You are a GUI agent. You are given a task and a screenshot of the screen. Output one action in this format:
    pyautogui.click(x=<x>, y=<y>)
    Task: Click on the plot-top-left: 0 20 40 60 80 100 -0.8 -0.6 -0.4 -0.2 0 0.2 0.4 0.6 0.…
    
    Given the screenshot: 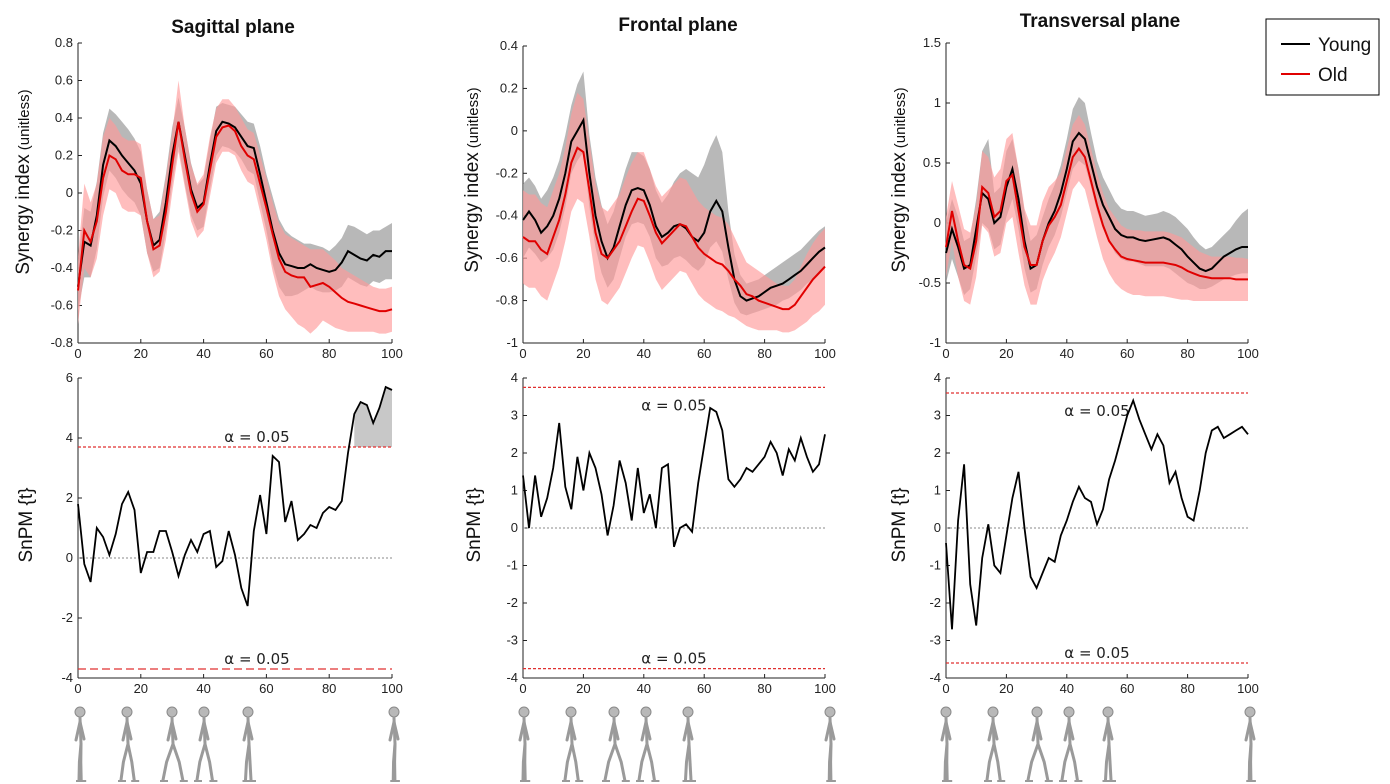 What is the action you would take?
    pyautogui.click(x=227, y=198)
    